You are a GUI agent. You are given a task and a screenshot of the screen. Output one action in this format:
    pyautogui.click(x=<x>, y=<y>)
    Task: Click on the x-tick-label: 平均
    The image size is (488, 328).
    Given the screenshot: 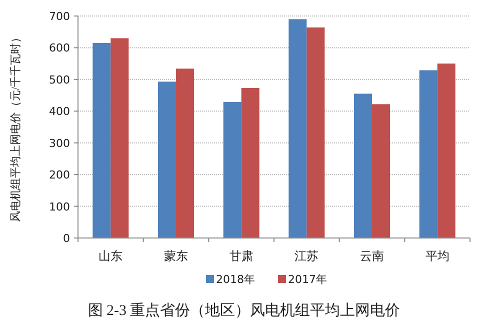 What is the action you would take?
    pyautogui.click(x=437, y=256)
    